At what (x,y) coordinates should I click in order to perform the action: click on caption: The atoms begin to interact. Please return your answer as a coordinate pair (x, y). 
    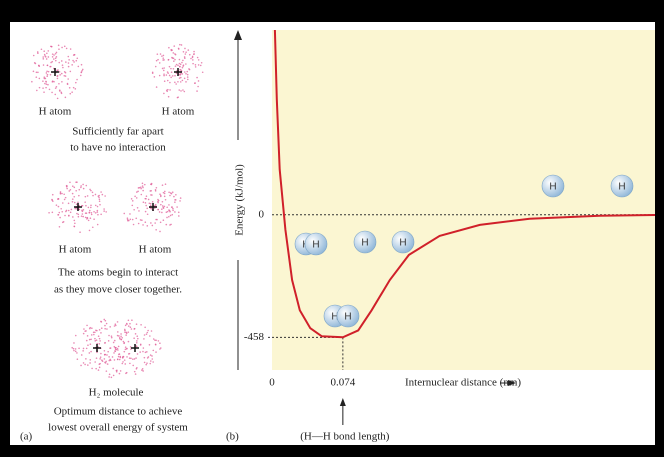
    Looking at the image, I should click on (118, 273).